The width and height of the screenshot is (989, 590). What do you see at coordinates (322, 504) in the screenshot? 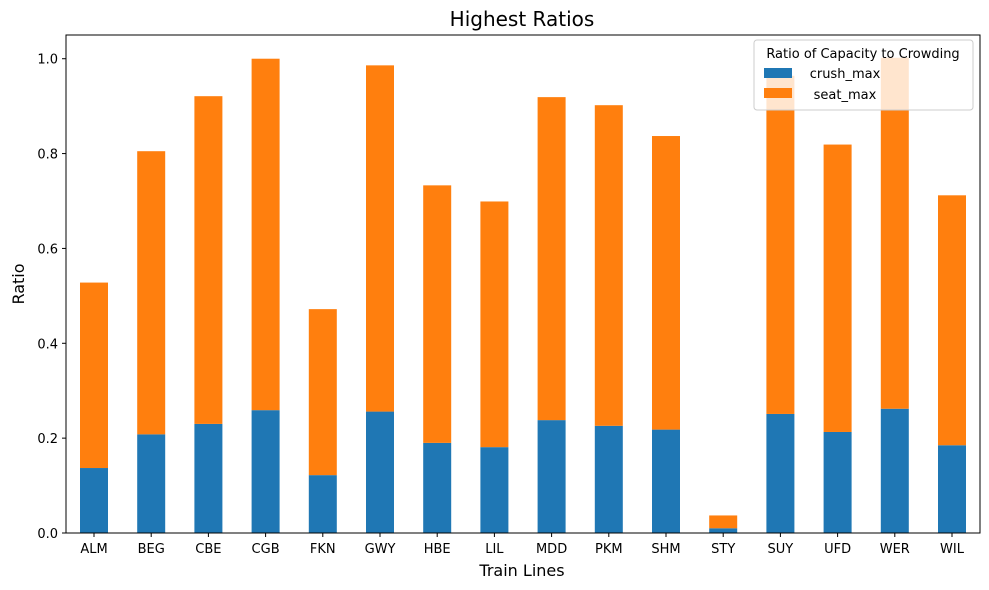
I see `bar-fkn-crush-max` at bounding box center [322, 504].